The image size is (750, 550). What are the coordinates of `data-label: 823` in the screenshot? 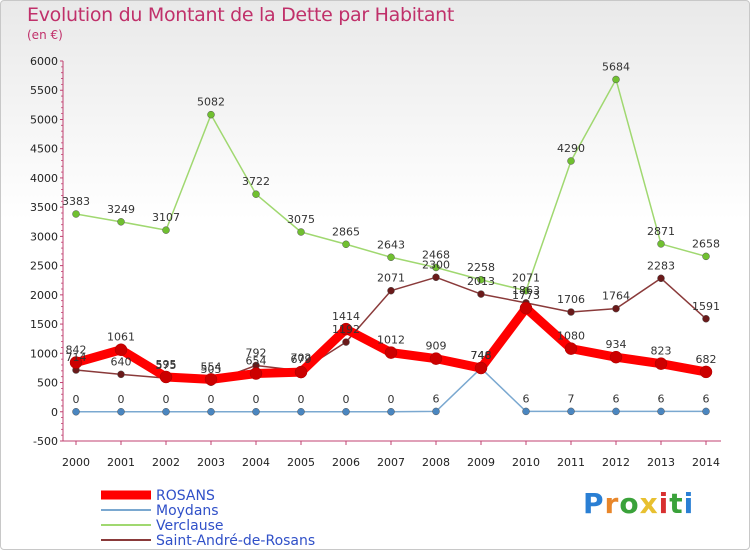 It's located at (661, 351).